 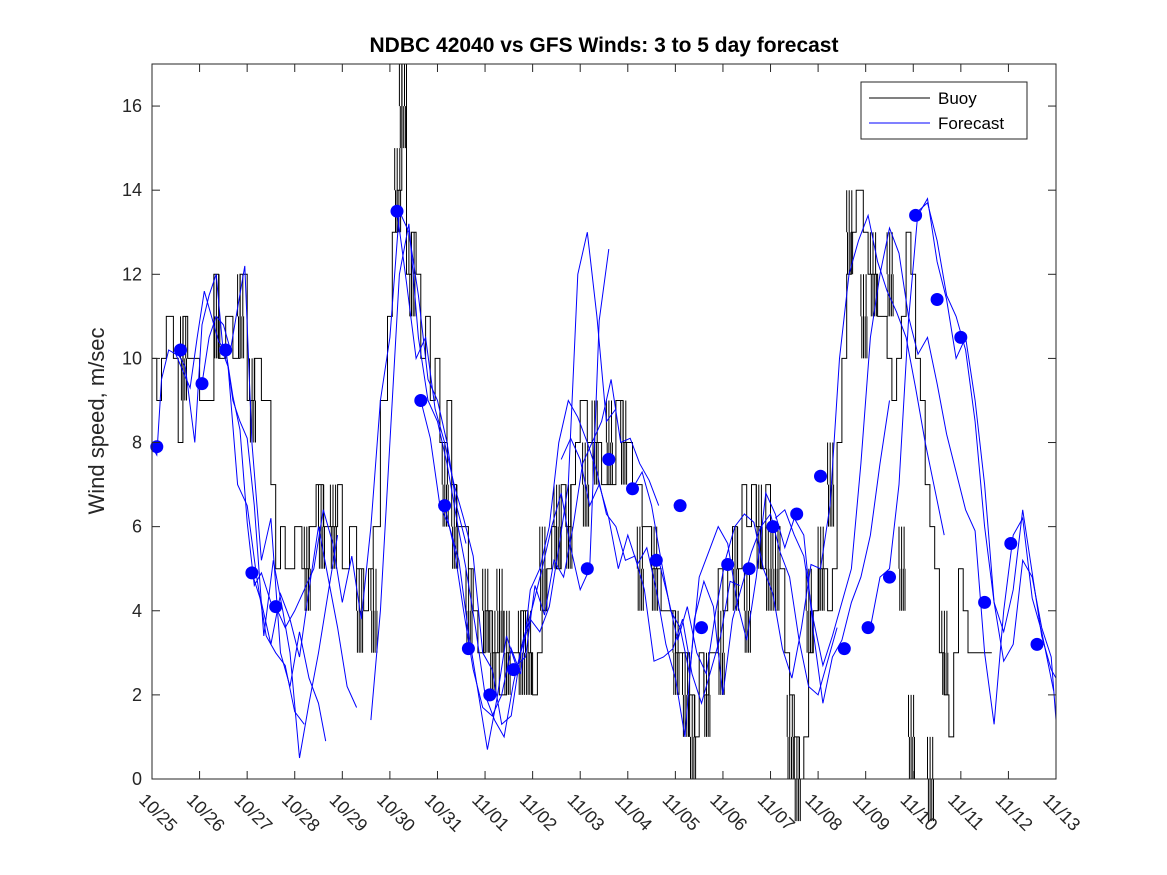 I want to click on legend-buoy-label: Buoy, so click(x=957, y=98).